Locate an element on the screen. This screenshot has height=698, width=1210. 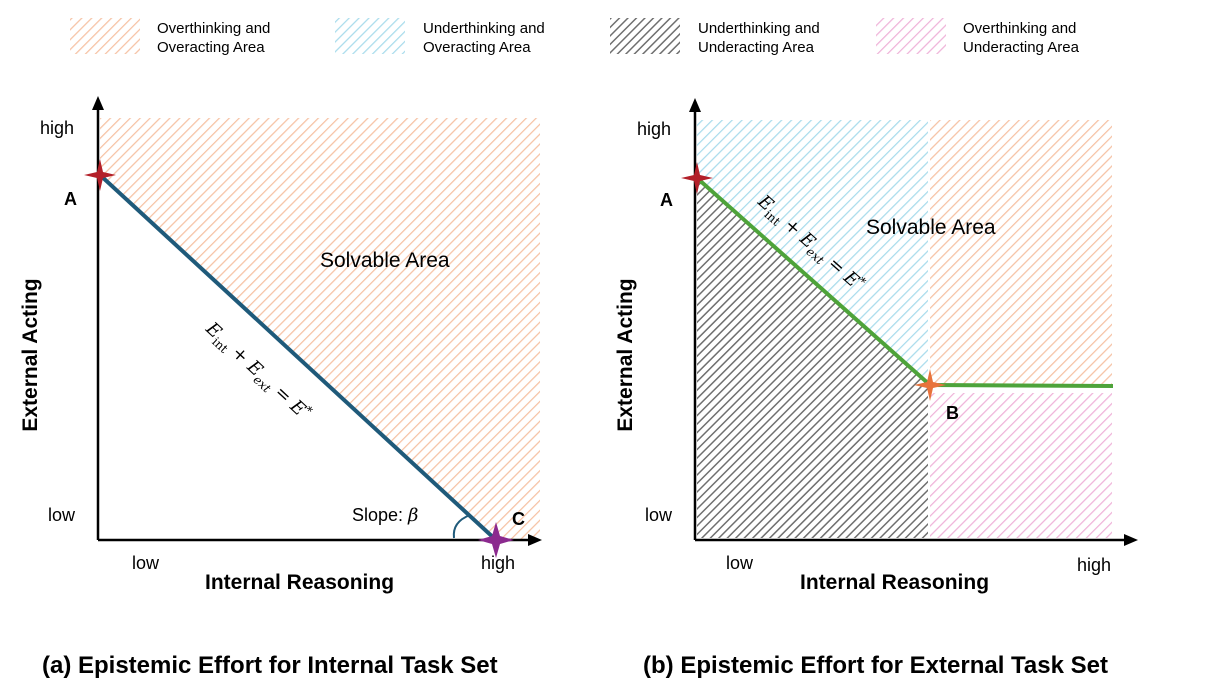
legend-swatch-gray is located at coordinates (645, 36).